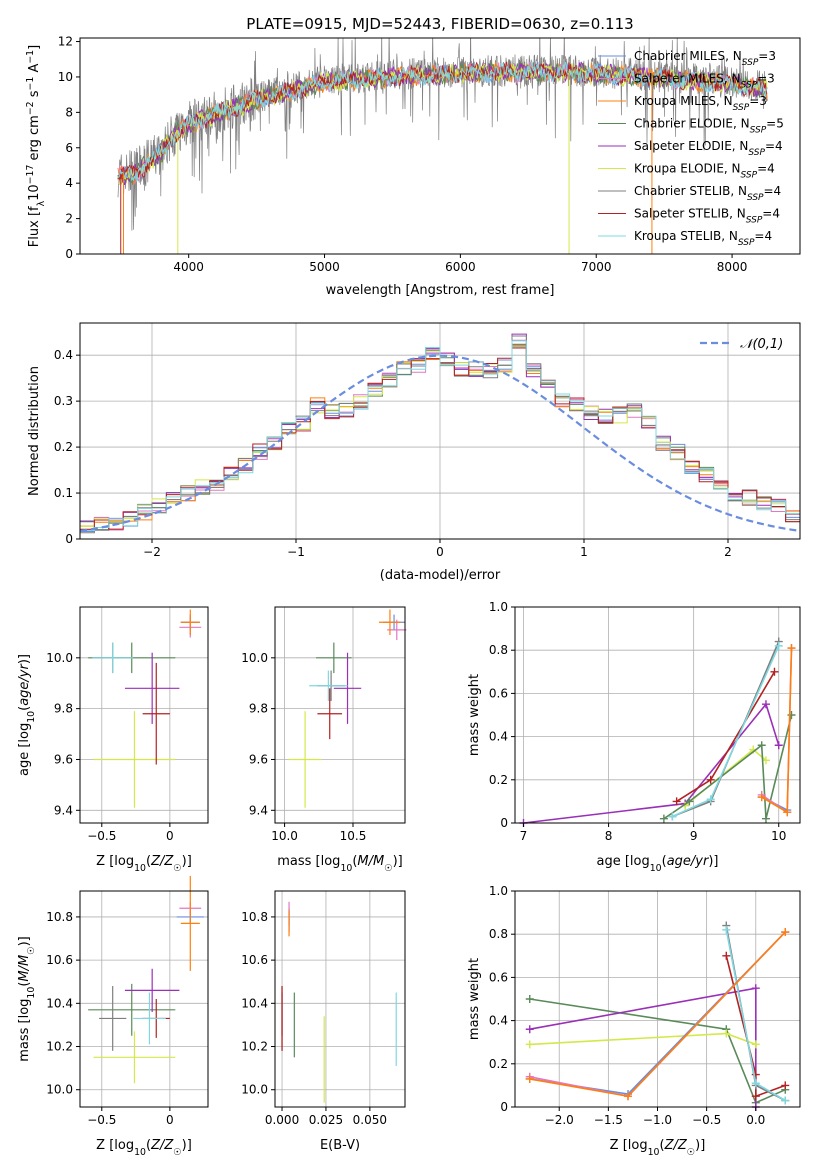 This screenshot has width=819, height=1170. Describe the element at coordinates (657, 1051) in the screenshot. I see `weight-line-chabrier-elodie` at that location.